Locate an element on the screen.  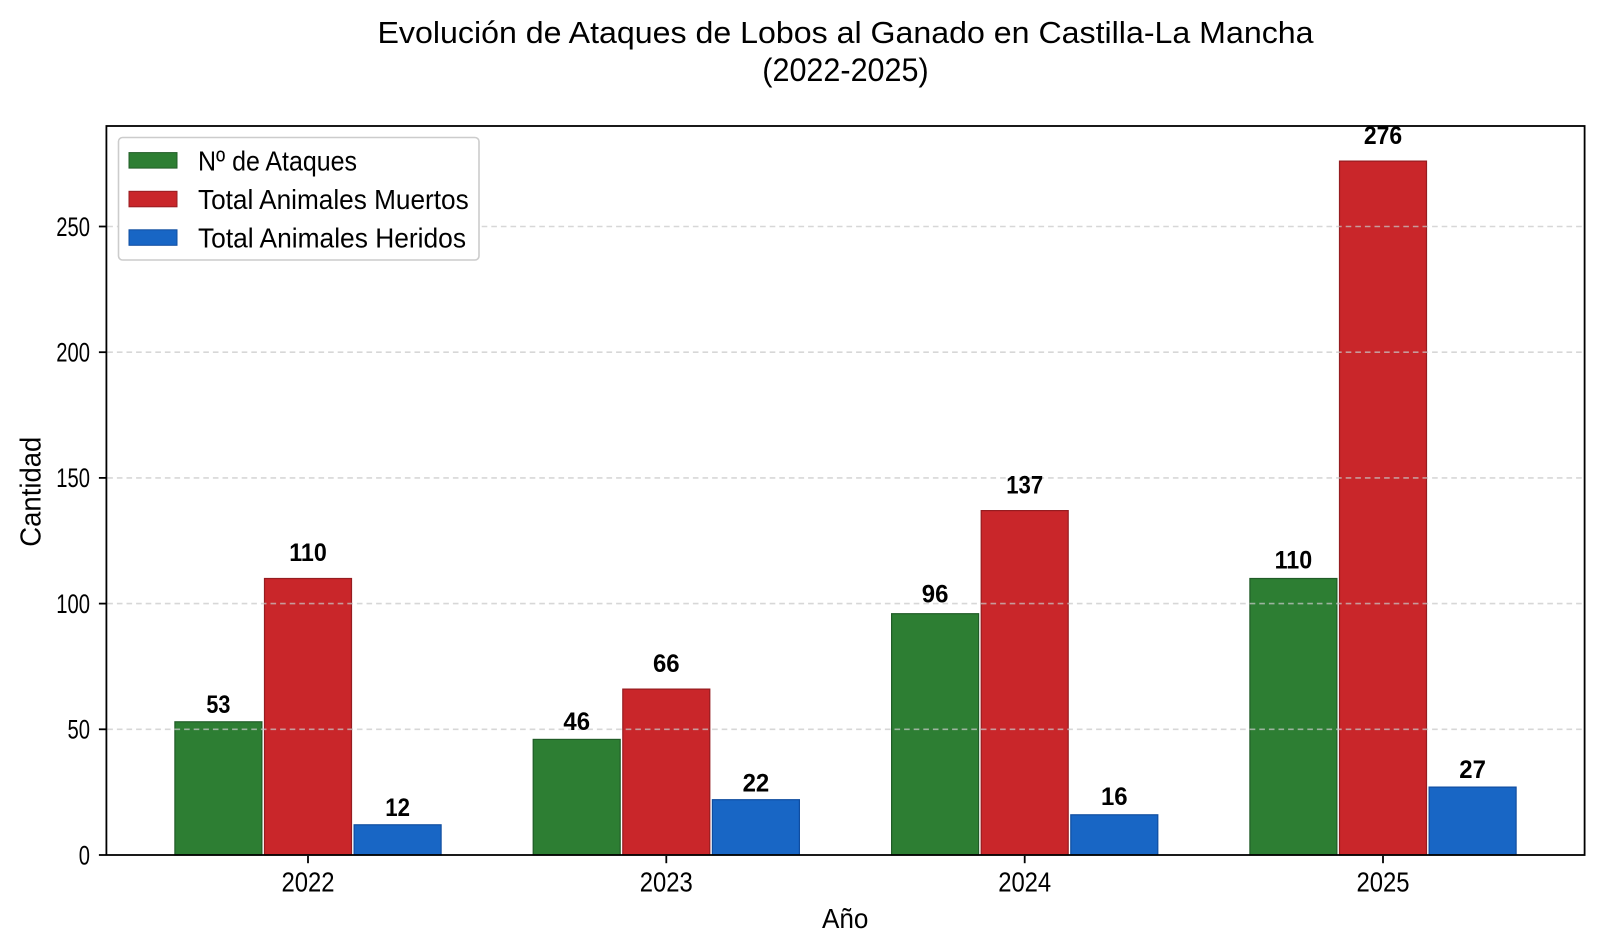
svg-text: 0 is located at coordinates (84, 855).